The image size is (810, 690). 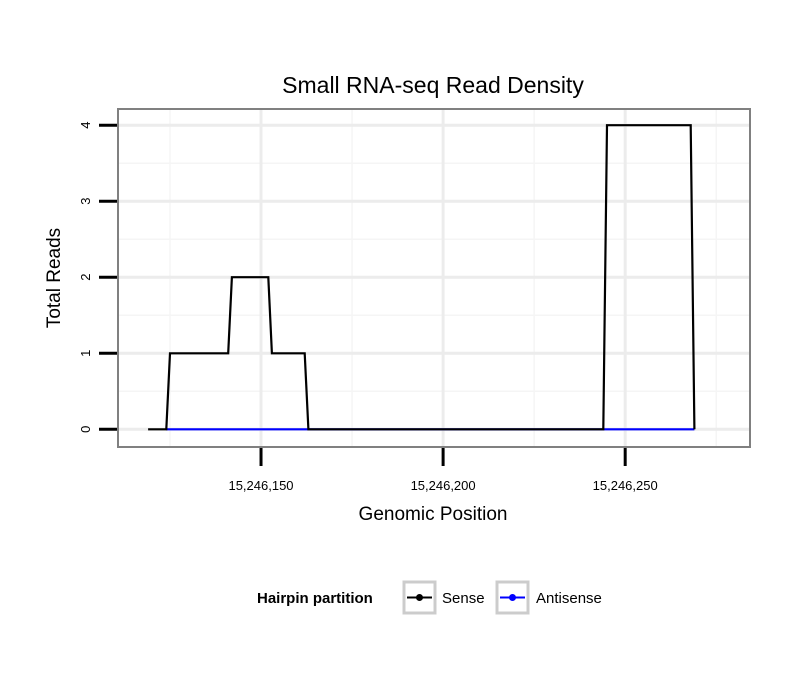 I want to click on y-tick-label: 3, so click(x=85, y=201).